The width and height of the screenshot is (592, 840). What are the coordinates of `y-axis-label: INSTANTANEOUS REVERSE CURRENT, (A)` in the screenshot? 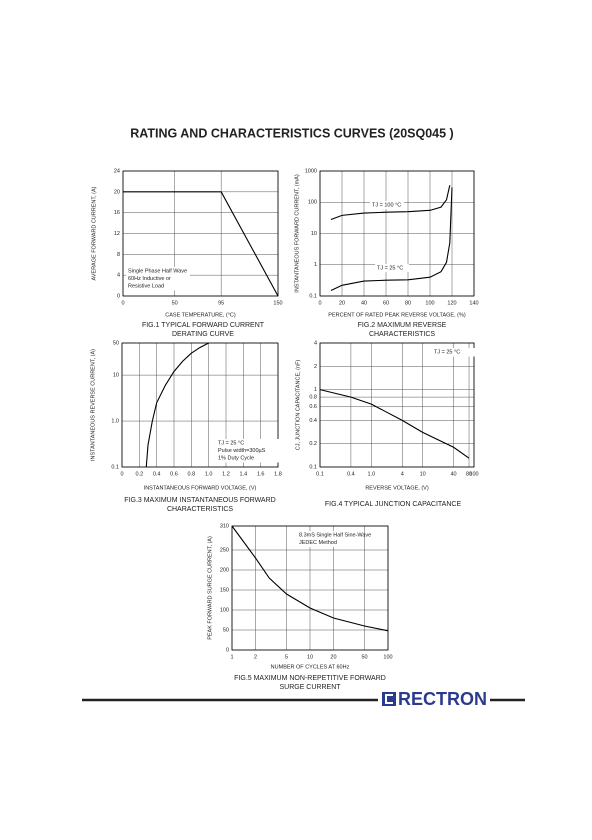 It's located at (93, 405).